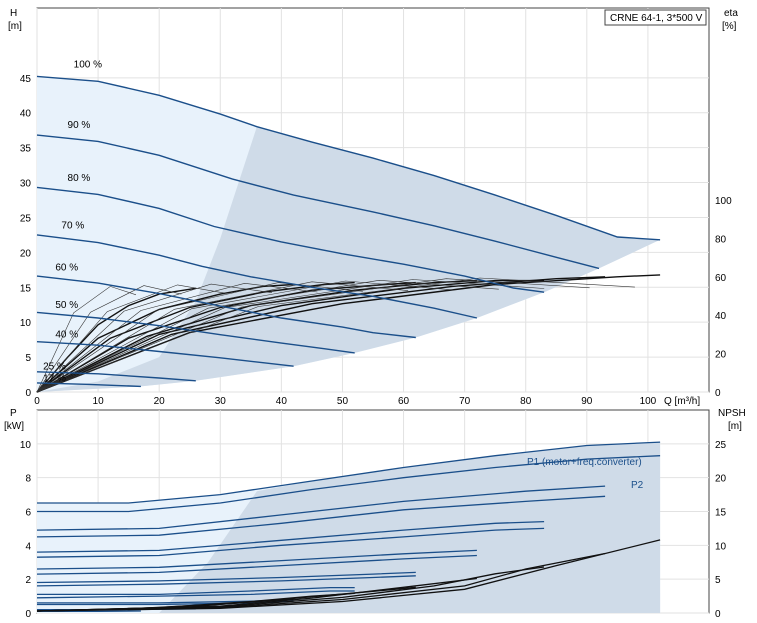 The width and height of the screenshot is (757, 623). Describe the element at coordinates (732, 413) in the screenshot. I see `npsh-axis-label: NPSH` at that location.